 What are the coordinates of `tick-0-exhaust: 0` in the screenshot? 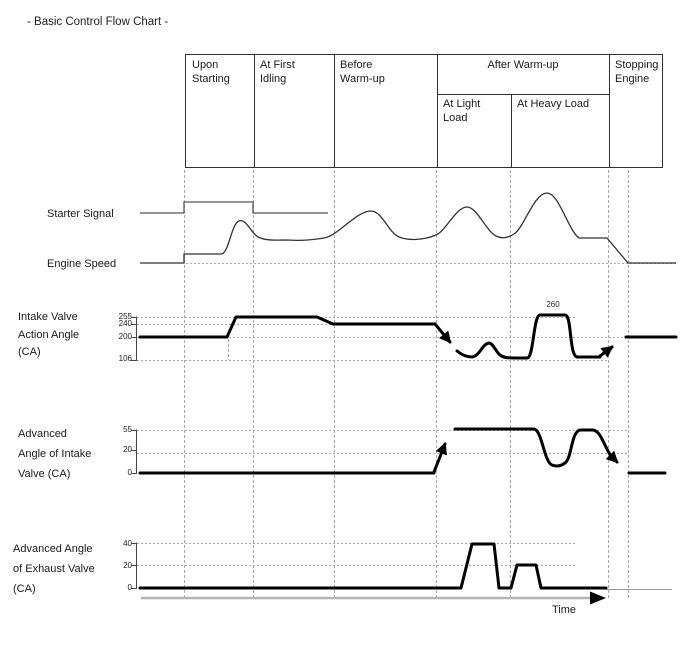 It's located at (129, 587).